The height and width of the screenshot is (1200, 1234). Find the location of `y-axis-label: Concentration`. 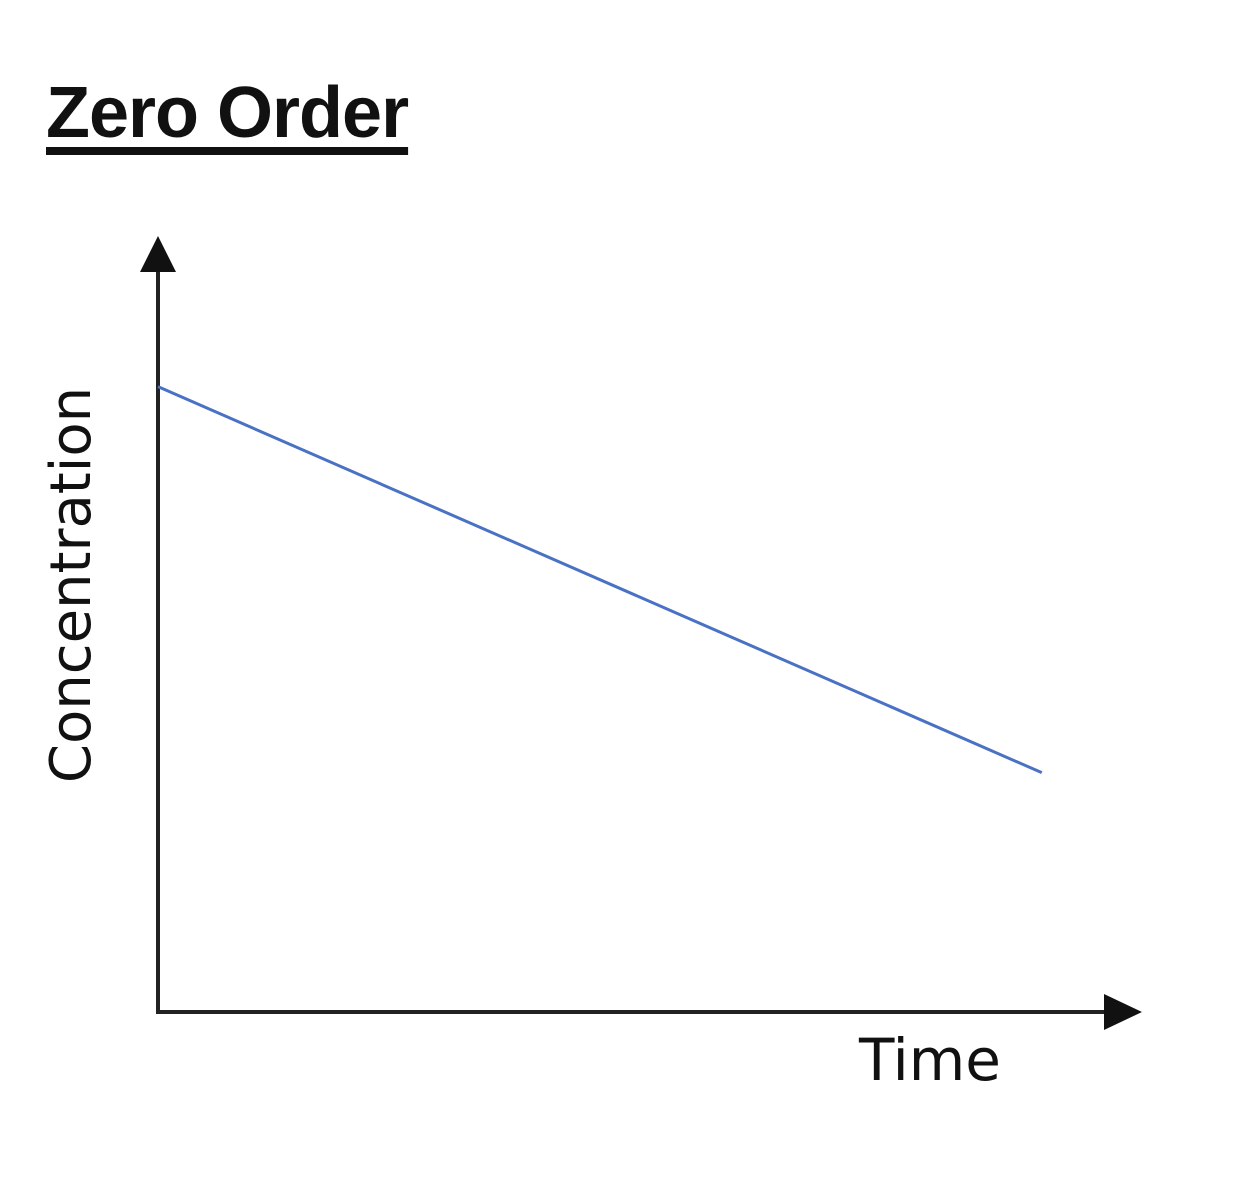

y-axis-label: Concentration is located at coordinates (71, 585).